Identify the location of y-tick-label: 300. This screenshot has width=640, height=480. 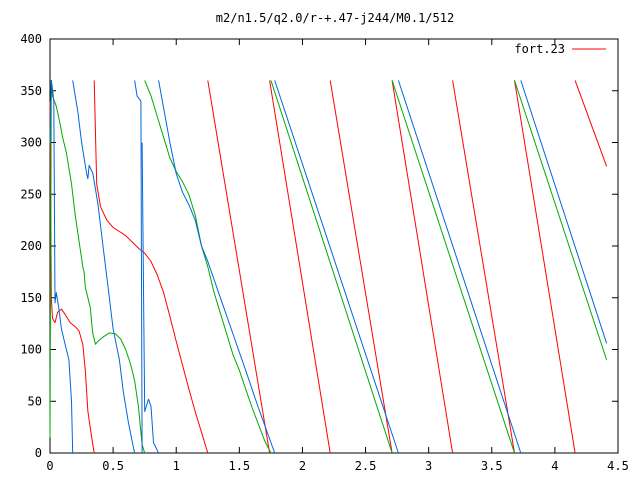
(31, 143).